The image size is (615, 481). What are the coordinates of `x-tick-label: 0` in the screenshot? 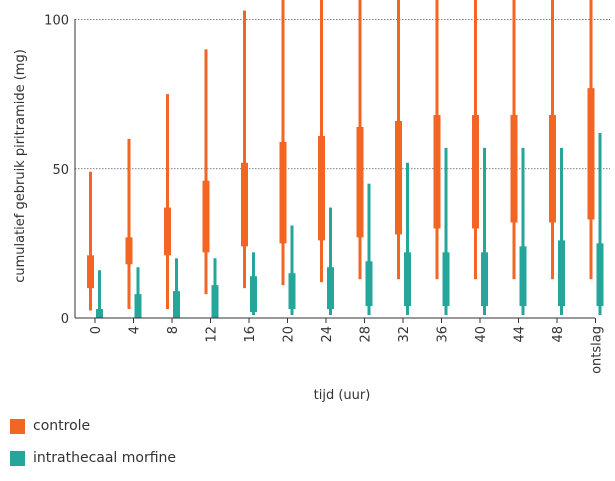 It's located at (96, 330).